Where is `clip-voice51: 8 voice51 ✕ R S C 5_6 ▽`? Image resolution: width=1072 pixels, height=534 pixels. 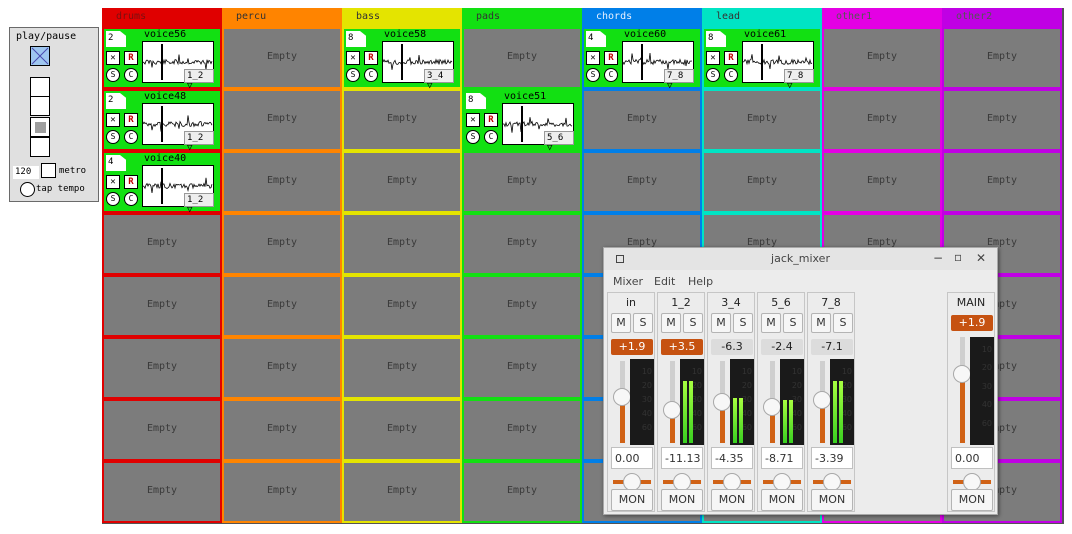
clip-voice51: 8 voice51 ✕ R S C 5_6 ▽ is located at coordinates (522, 121).